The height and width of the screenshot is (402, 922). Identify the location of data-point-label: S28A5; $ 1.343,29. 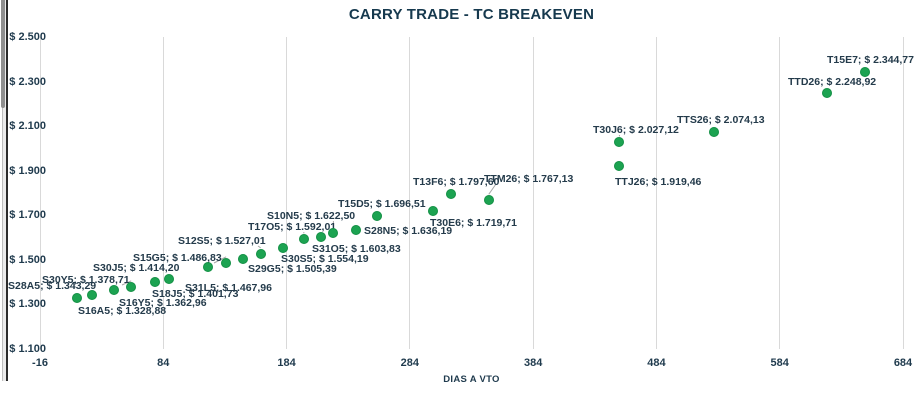
(52, 285).